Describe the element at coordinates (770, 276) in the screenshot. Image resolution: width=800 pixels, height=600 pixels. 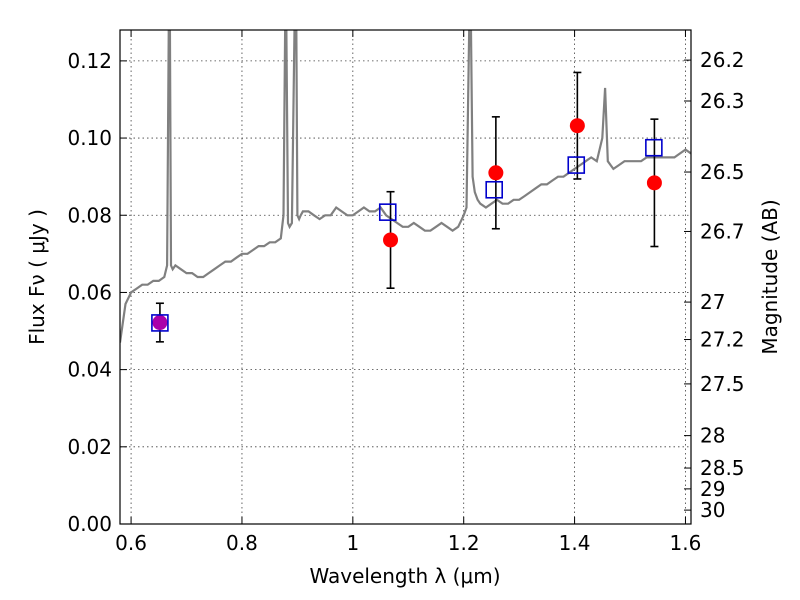
I see `right-axis-title: Magnitude (AB)` at that location.